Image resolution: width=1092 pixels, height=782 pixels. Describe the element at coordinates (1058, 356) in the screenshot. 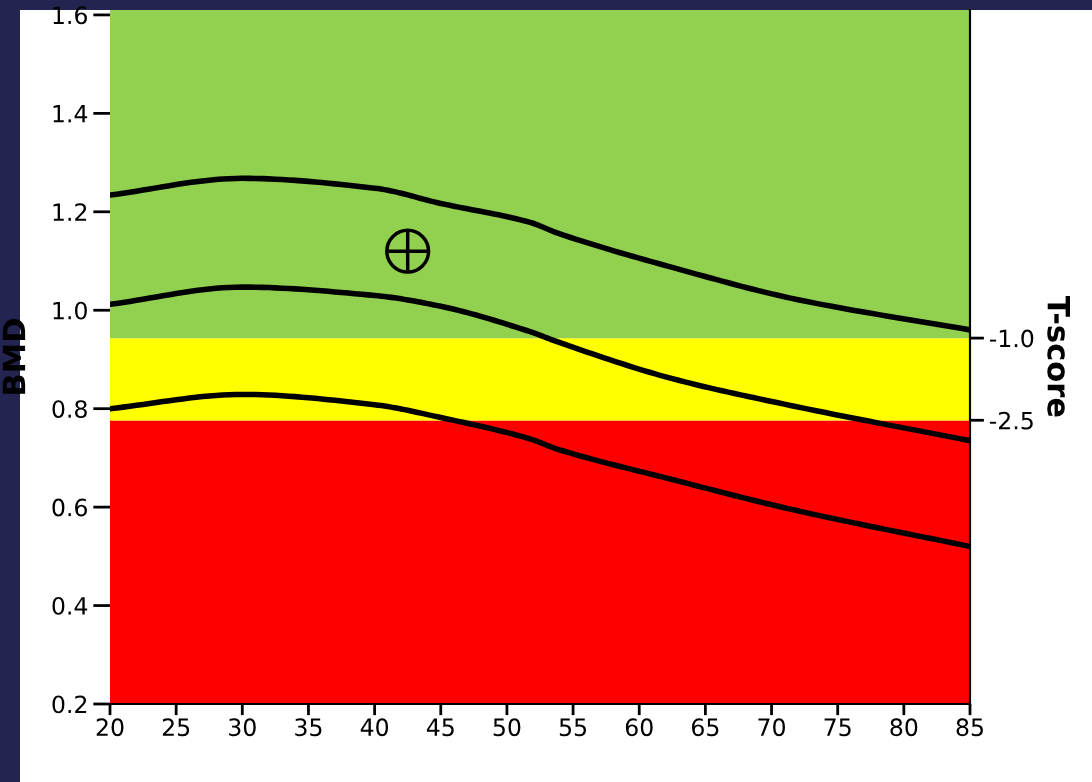

I see `y2-axis-title: T-score` at that location.